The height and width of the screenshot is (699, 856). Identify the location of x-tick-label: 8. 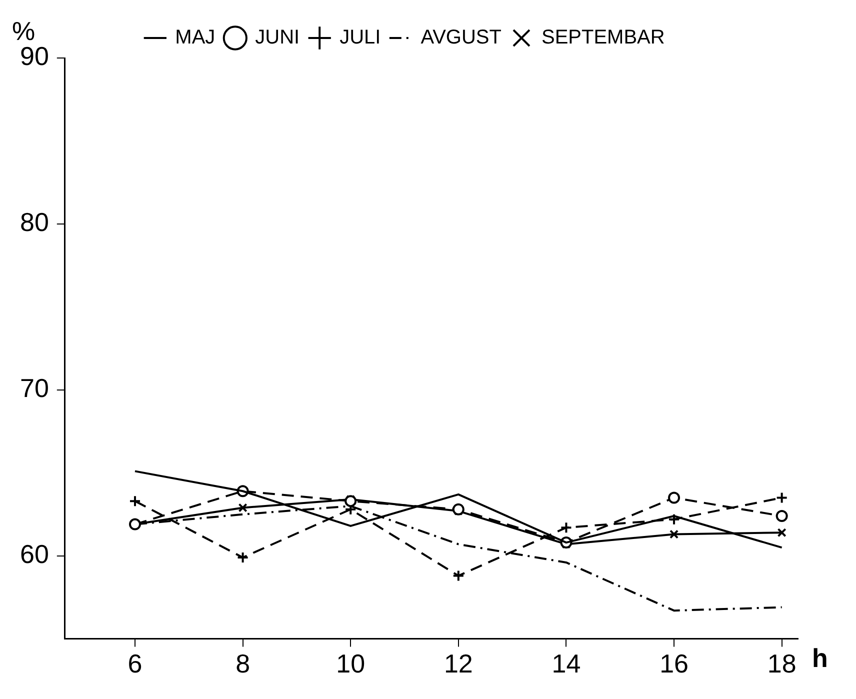
(243, 663).